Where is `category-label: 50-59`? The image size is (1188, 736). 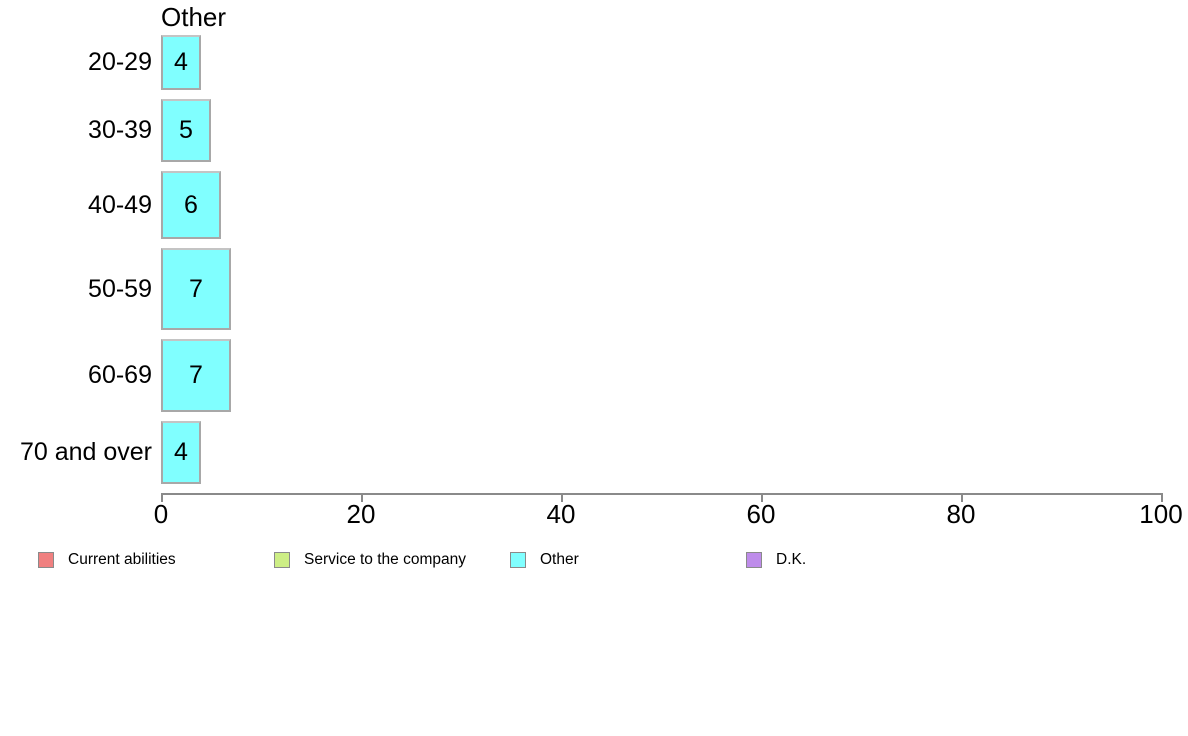
category-label: 50-59 is located at coordinates (120, 288).